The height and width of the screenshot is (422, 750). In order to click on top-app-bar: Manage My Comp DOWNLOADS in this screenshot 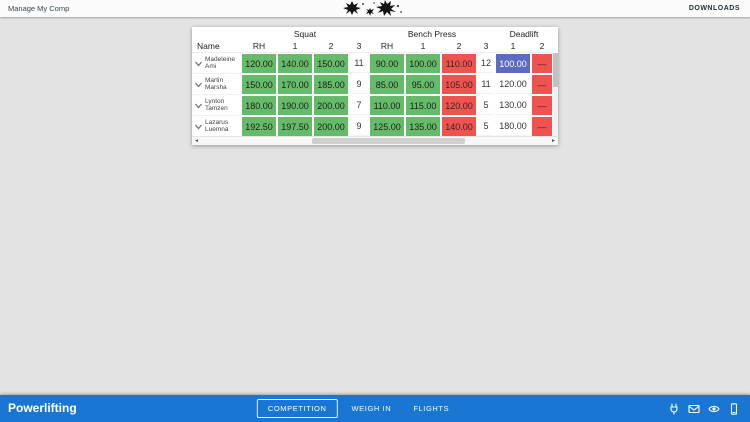, I will do `click(375, 8)`.